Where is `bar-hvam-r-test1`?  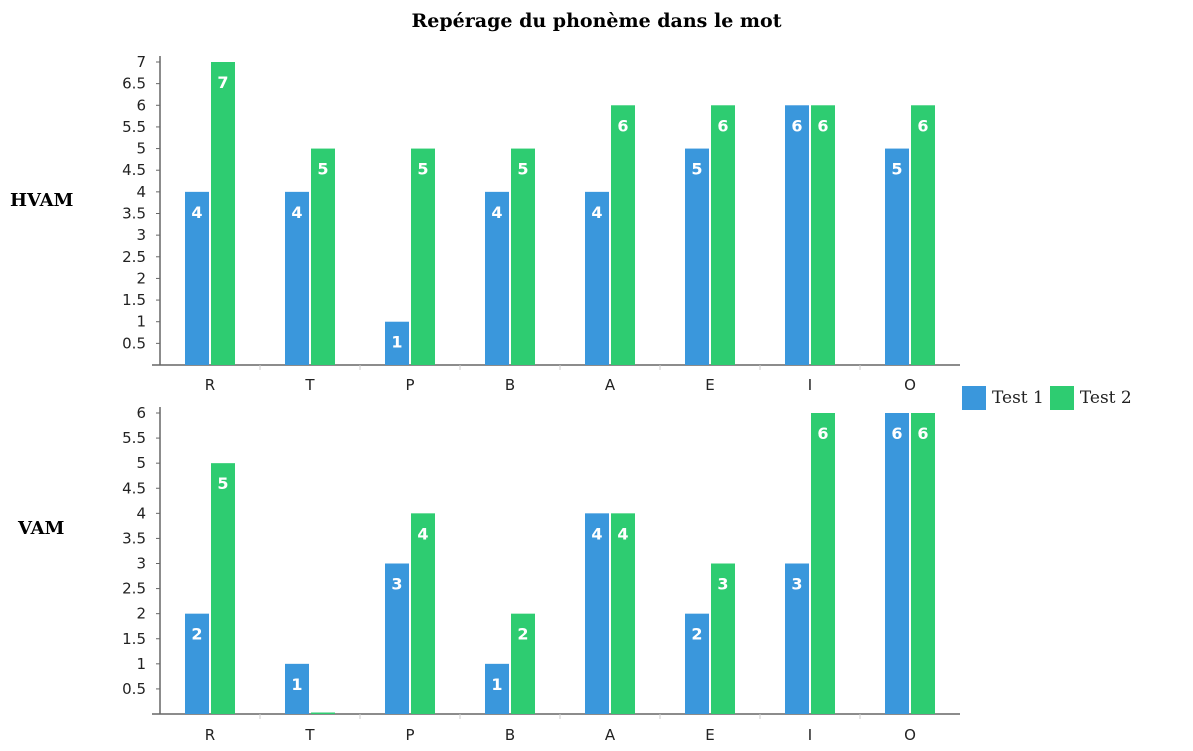
bar-hvam-r-test1 is located at coordinates (197, 278).